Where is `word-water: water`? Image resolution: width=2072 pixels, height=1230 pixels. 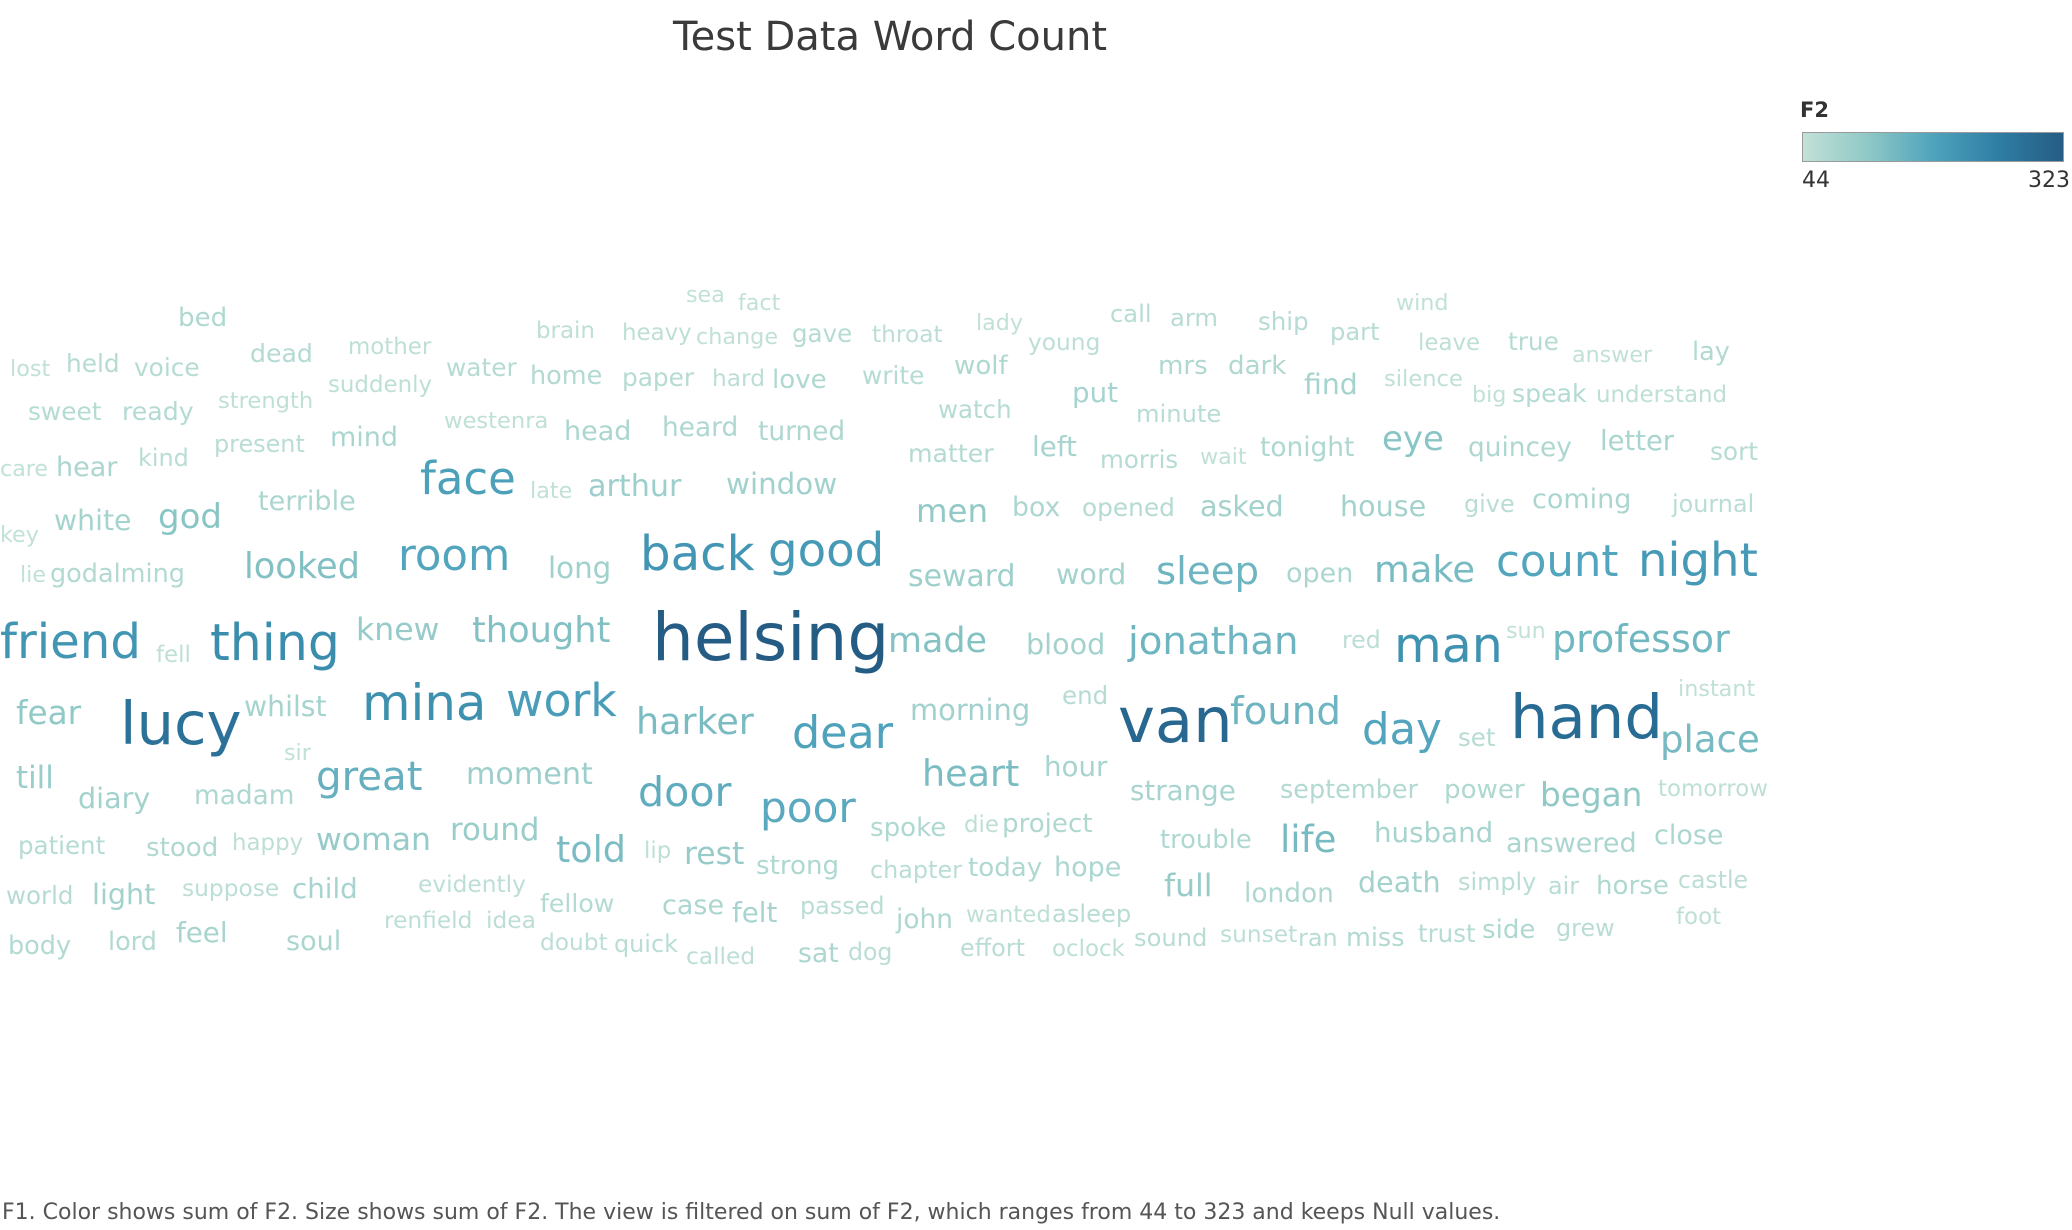 word-water: water is located at coordinates (481, 367).